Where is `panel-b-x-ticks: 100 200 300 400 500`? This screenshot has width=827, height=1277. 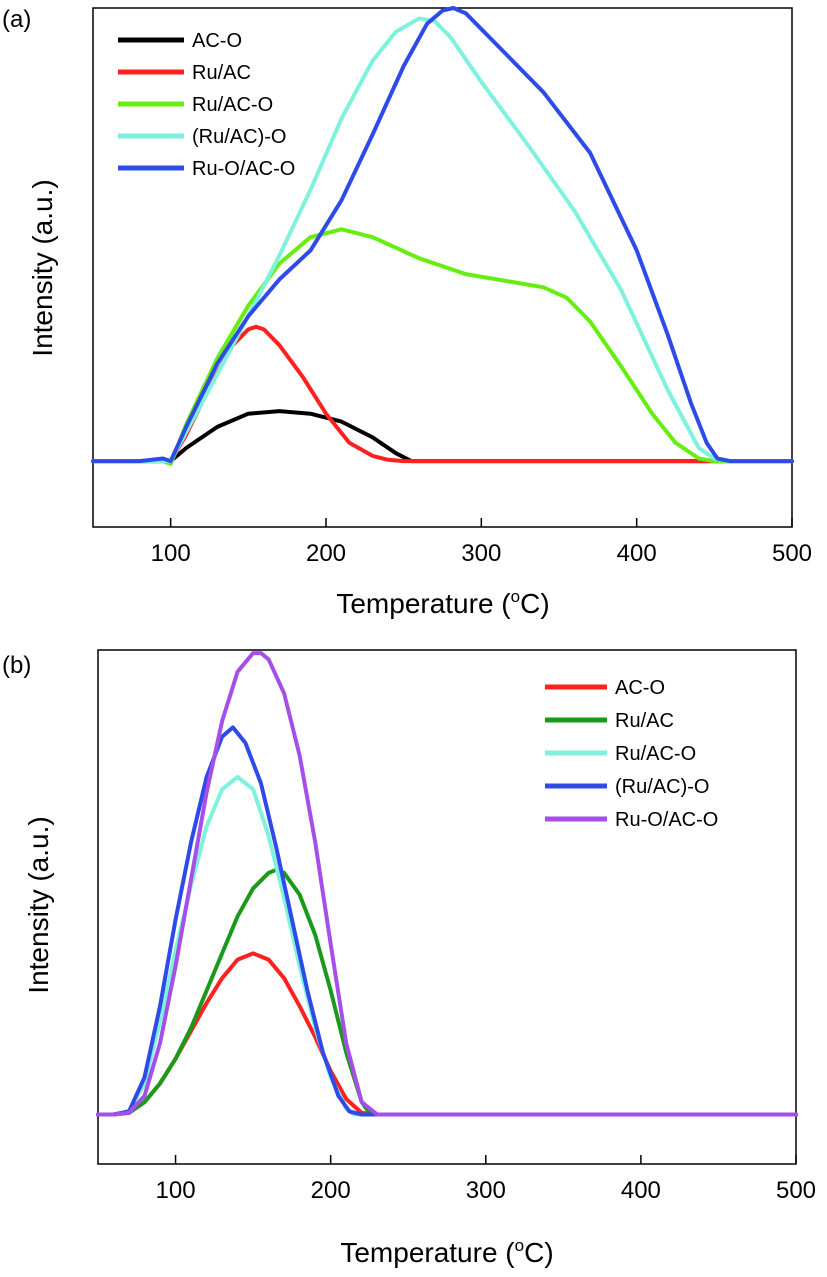 panel-b-x-ticks: 100 200 300 400 500 is located at coordinates (486, 1179).